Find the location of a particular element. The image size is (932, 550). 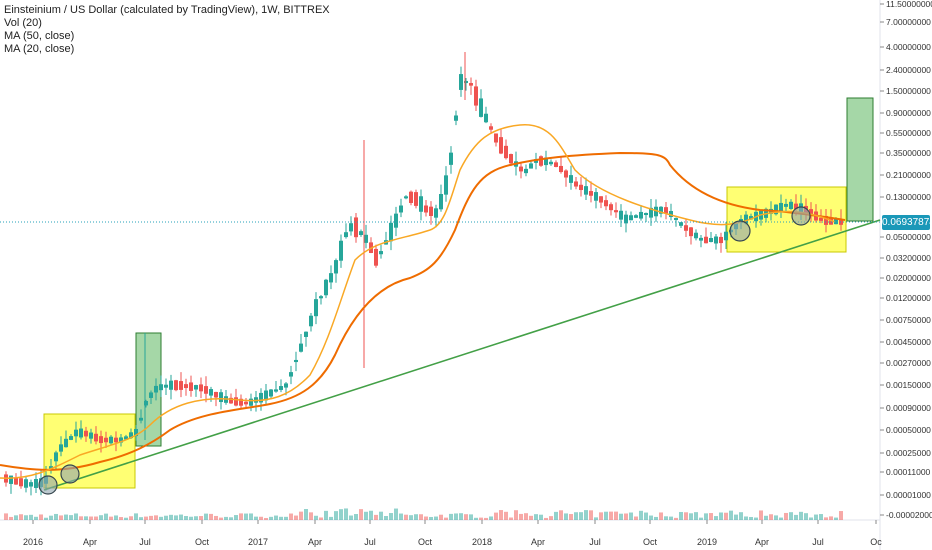

y-tick-label: 0.00050000 is located at coordinates (908, 430).